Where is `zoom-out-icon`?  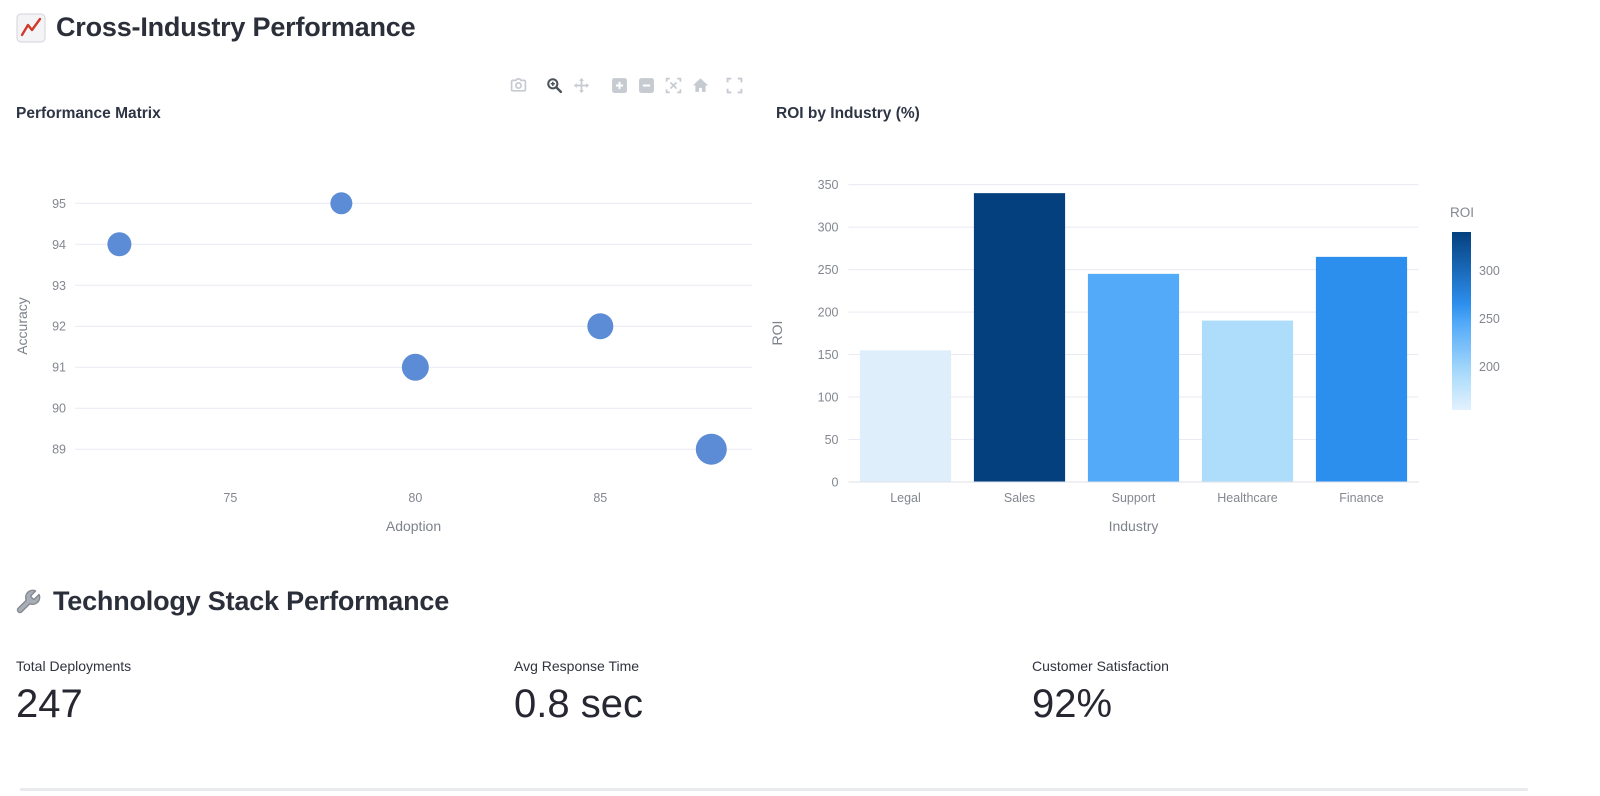 zoom-out-icon is located at coordinates (646, 85).